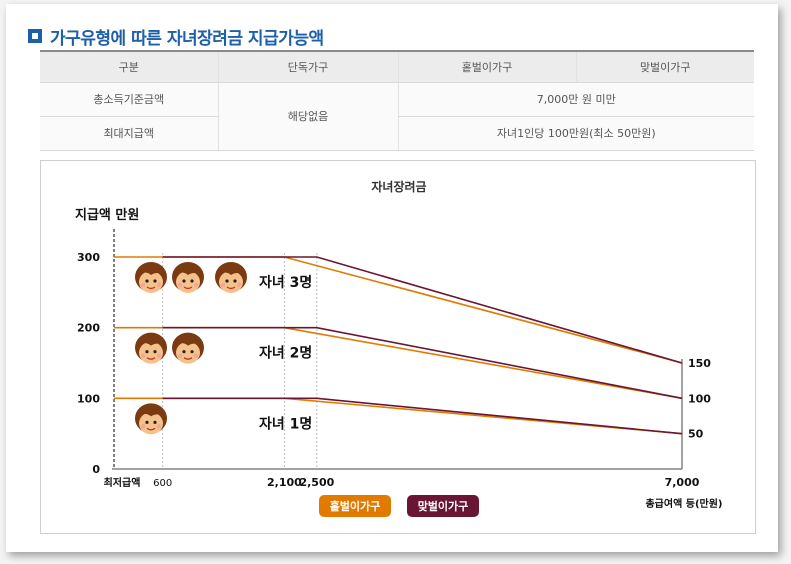 The image size is (791, 564). I want to click on row-label: 최대지급액, so click(129, 133).